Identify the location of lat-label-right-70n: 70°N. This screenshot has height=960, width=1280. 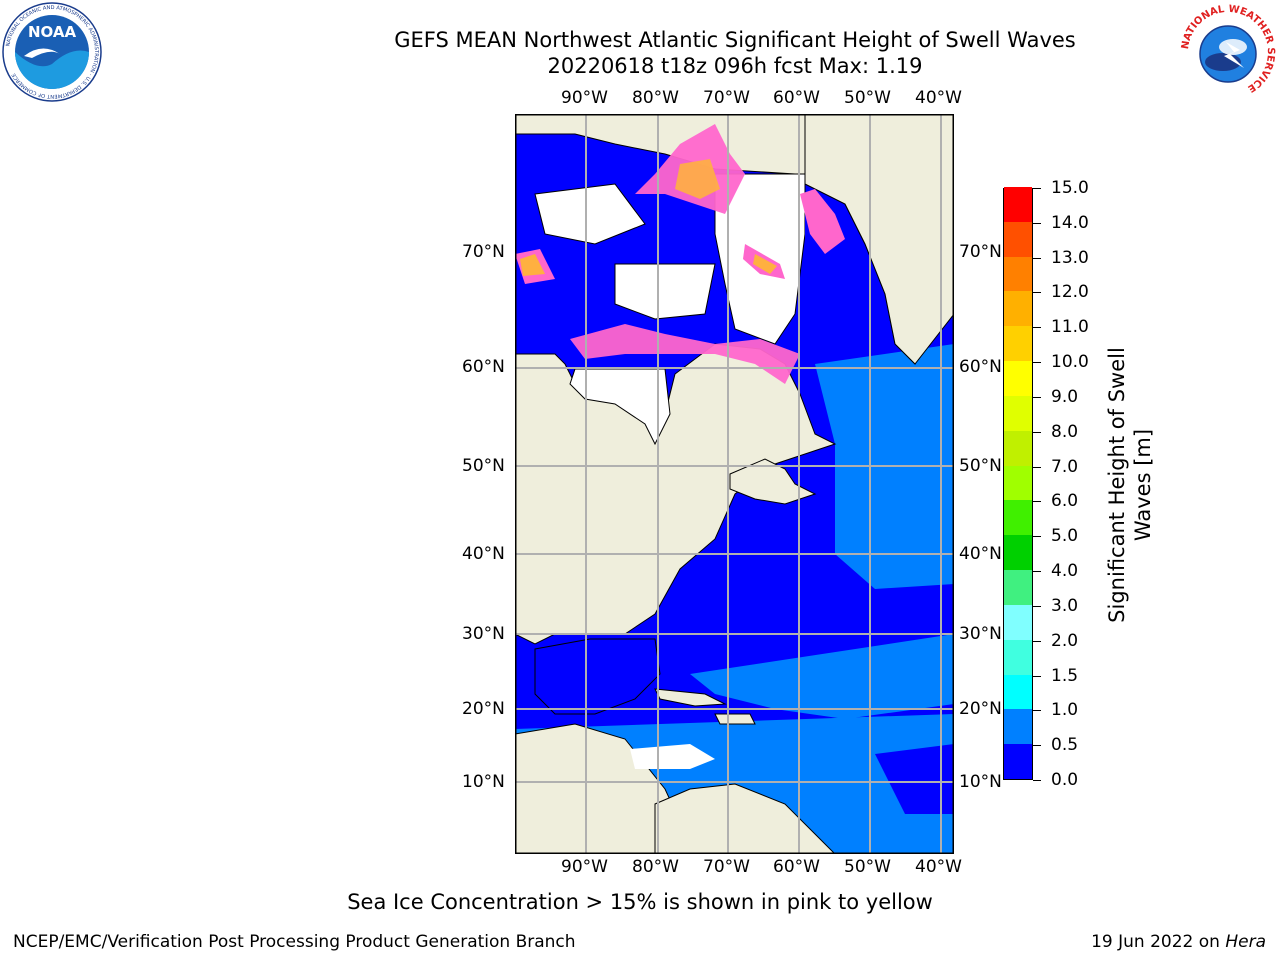
(980, 252).